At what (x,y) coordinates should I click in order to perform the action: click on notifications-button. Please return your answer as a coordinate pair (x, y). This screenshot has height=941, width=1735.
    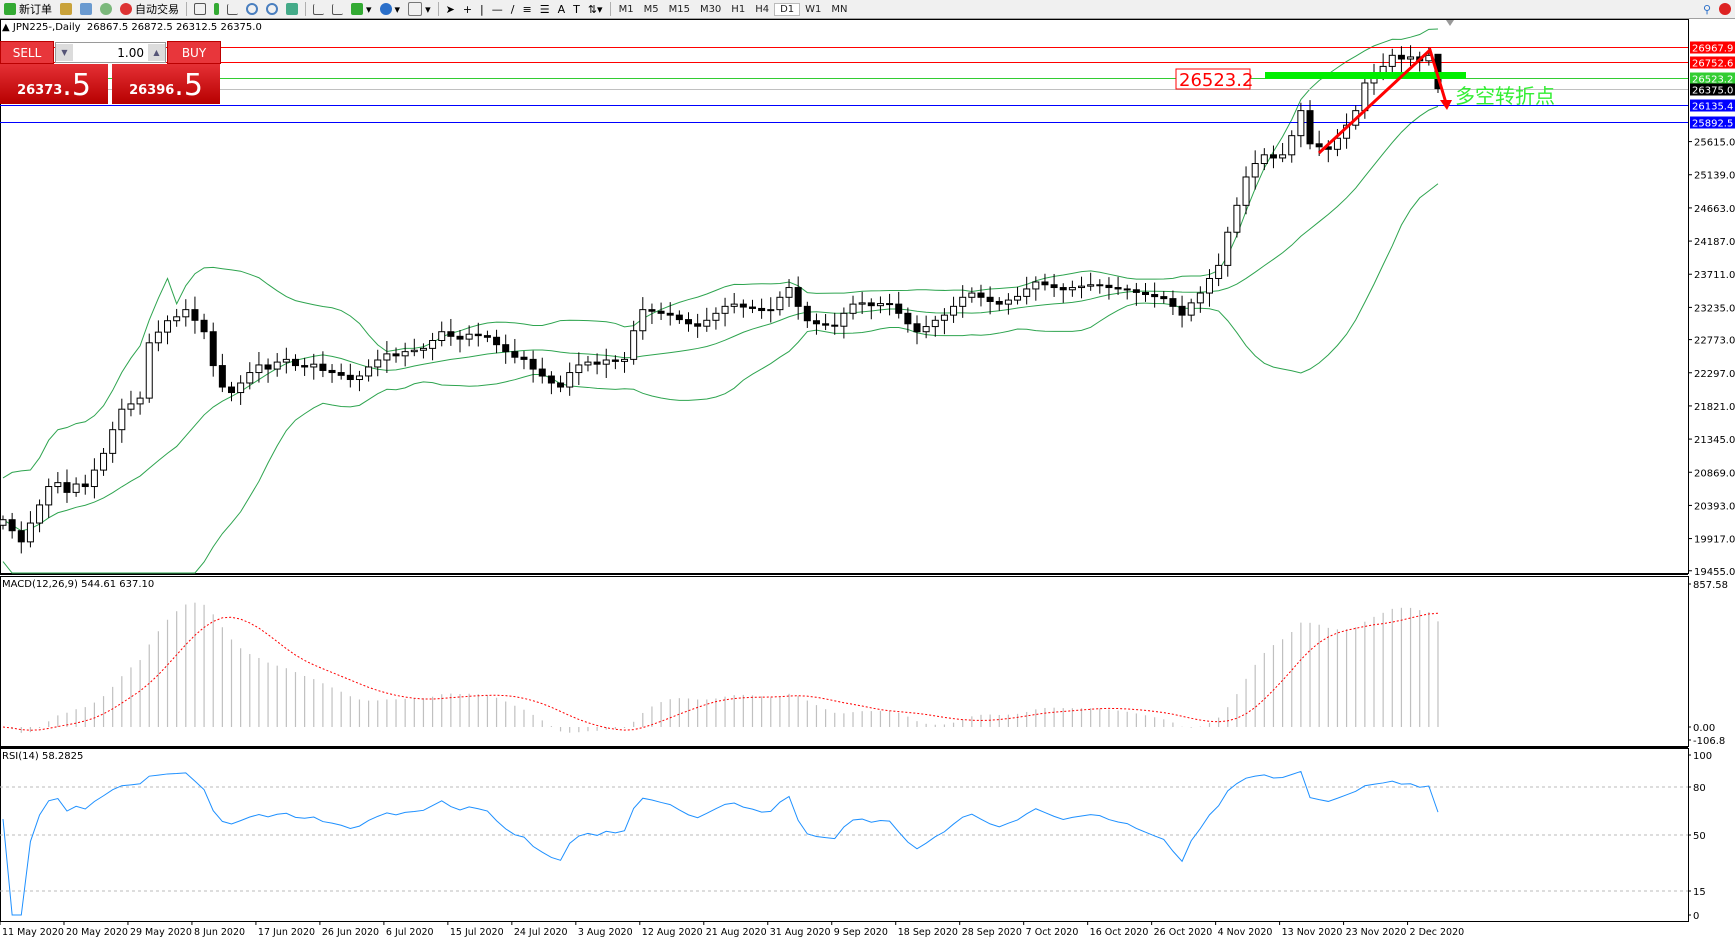
    Looking at the image, I should click on (1725, 9).